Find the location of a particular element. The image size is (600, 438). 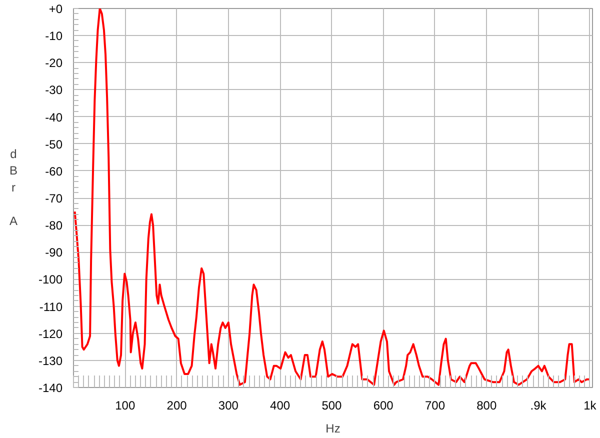

y-tick-label: -60 is located at coordinates (54, 171).